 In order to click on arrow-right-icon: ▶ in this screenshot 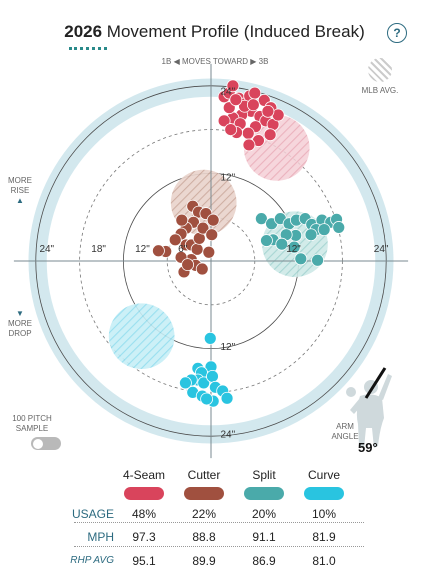, I will do `click(253, 61)`.